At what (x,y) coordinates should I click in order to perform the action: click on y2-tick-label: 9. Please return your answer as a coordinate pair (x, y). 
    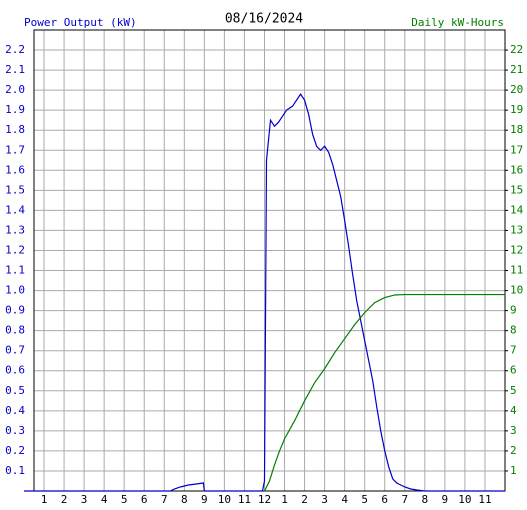
    Looking at the image, I should click on (513, 310).